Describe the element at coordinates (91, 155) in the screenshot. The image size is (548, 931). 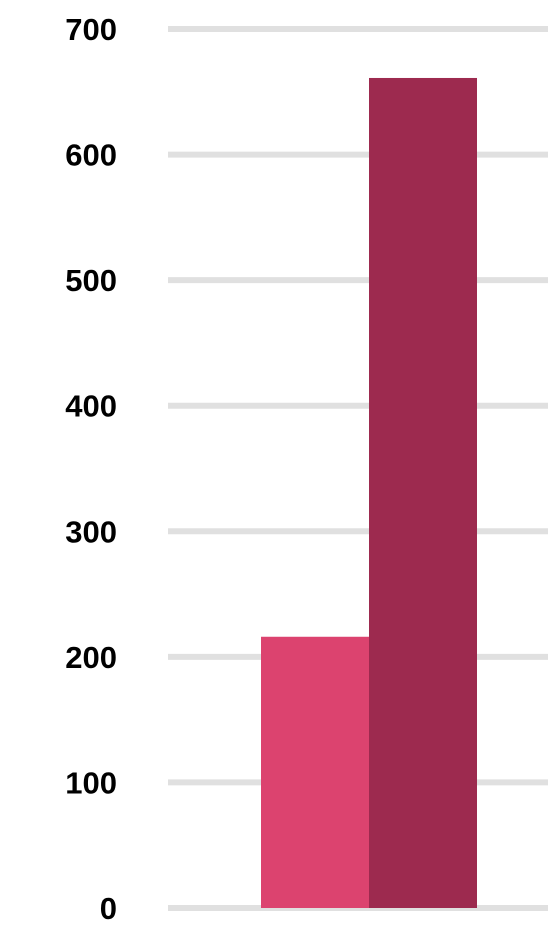
I see `y-tick-label: 600` at that location.